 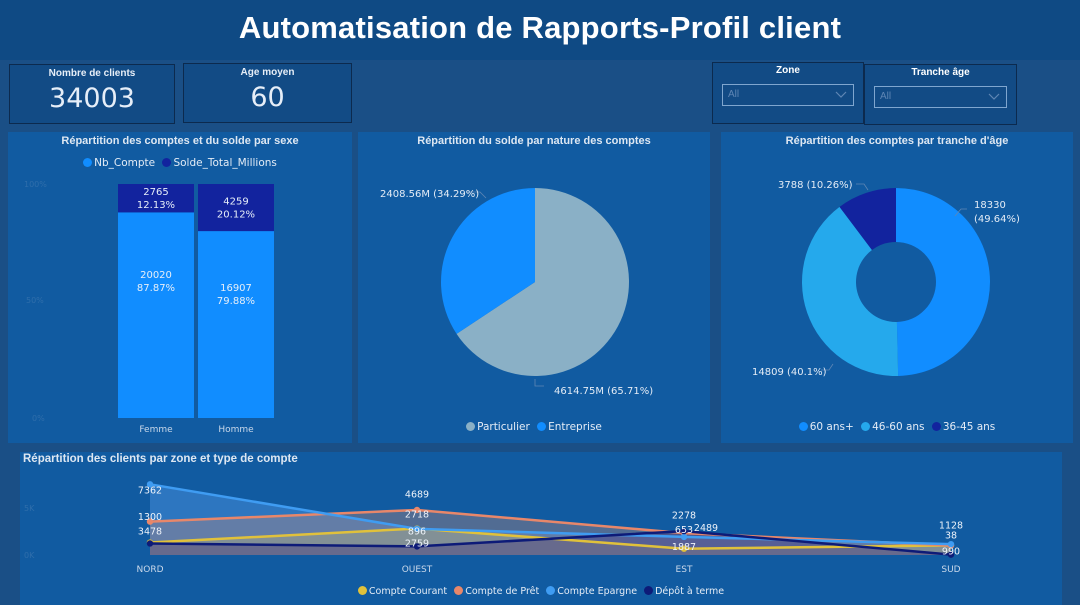 I want to click on legend-label: Compte Epargne, so click(x=597, y=591).